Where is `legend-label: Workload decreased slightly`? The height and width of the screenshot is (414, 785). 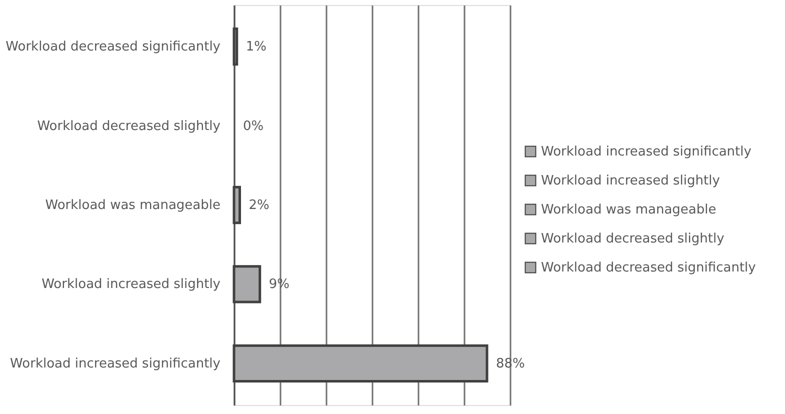 legend-label: Workload decreased slightly is located at coordinates (633, 239).